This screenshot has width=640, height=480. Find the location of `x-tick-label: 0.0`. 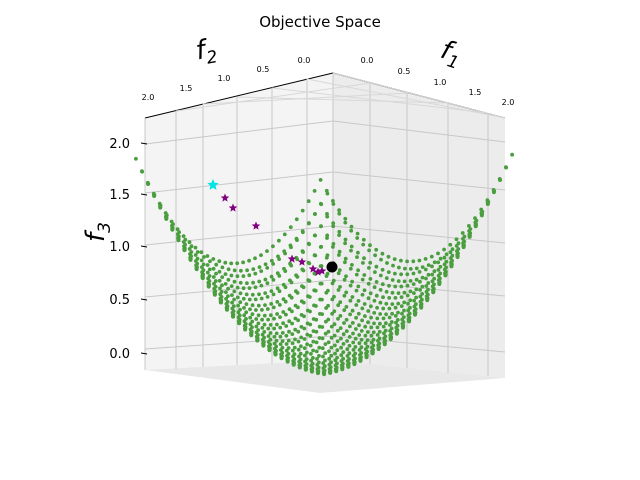

x-tick-label: 0.0 is located at coordinates (367, 60).